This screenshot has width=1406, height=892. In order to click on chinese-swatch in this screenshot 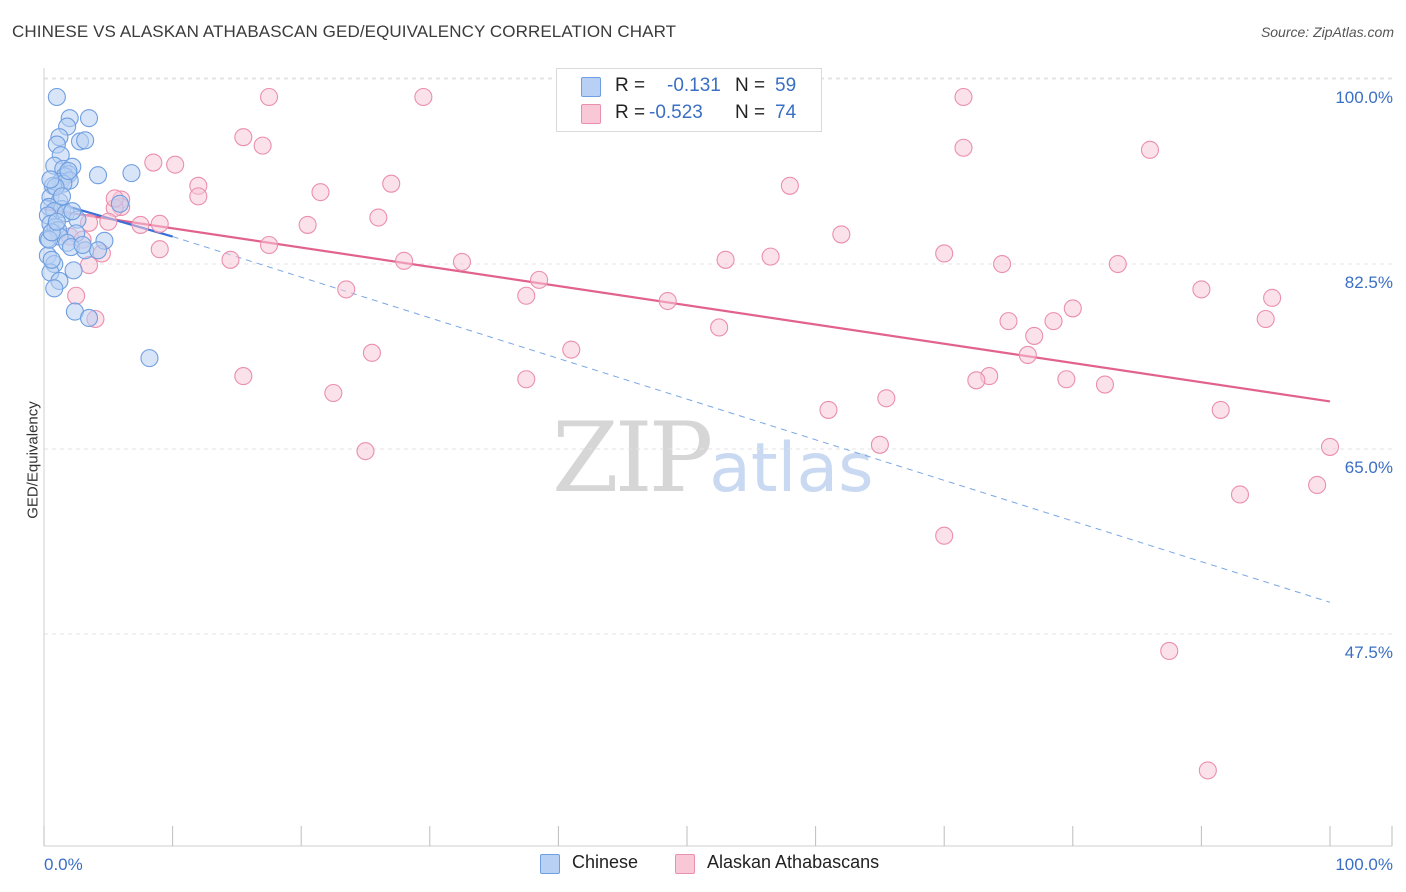, I will do `click(550, 864)`.